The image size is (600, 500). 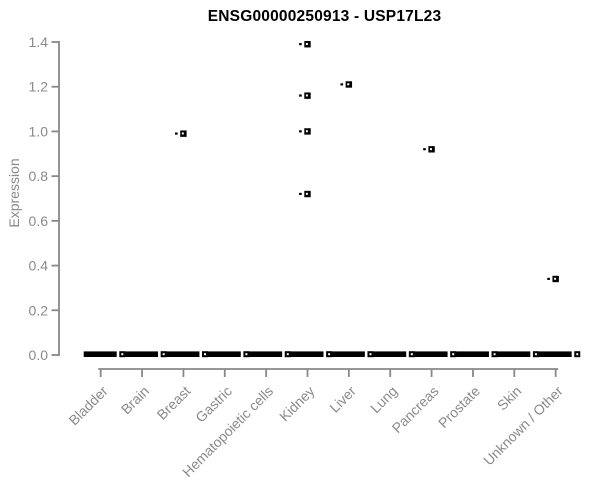 I want to click on x-category-label: Brain, so click(x=135, y=400).